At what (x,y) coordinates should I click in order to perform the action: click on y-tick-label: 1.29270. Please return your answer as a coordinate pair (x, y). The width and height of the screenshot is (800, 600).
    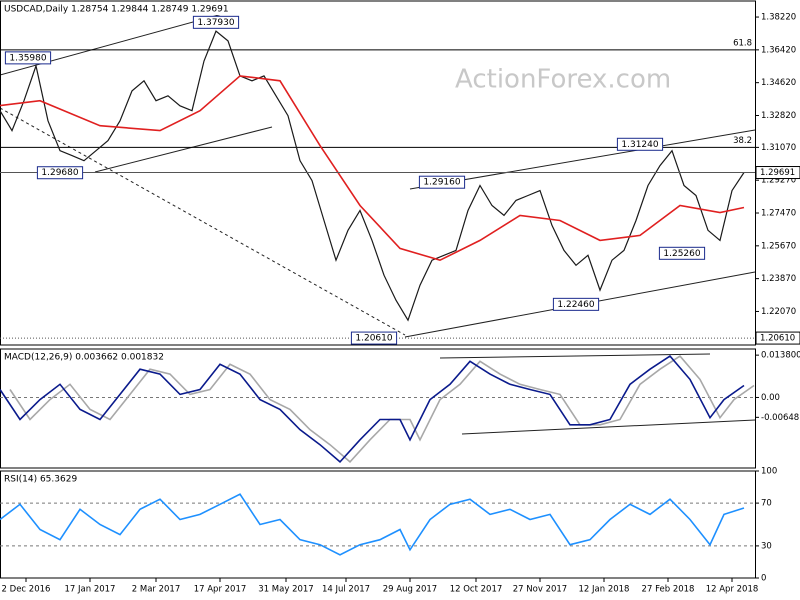
    Looking at the image, I should click on (778, 181).